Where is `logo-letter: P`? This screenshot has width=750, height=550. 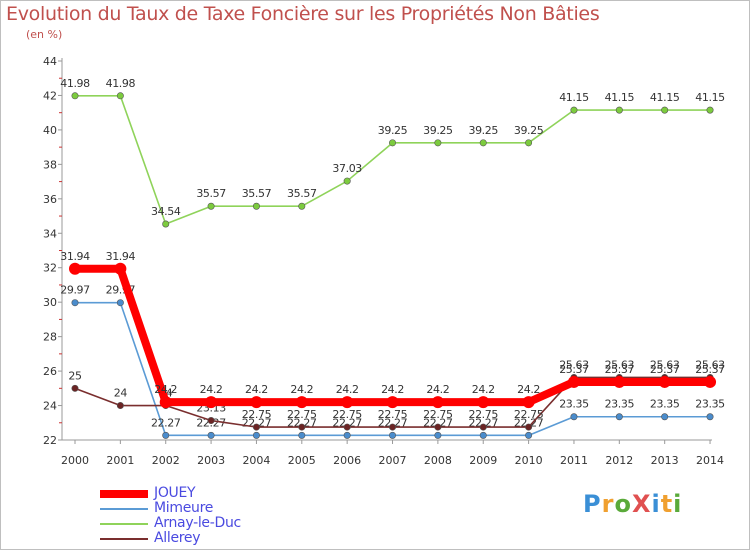 logo-letter: P is located at coordinates (592, 504).